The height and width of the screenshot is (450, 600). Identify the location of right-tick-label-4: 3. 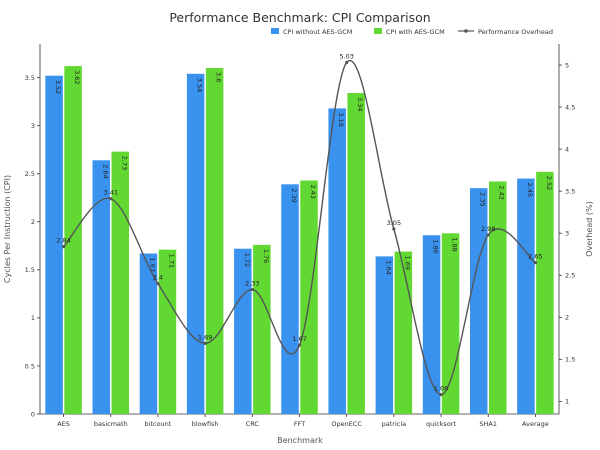
(567, 234).